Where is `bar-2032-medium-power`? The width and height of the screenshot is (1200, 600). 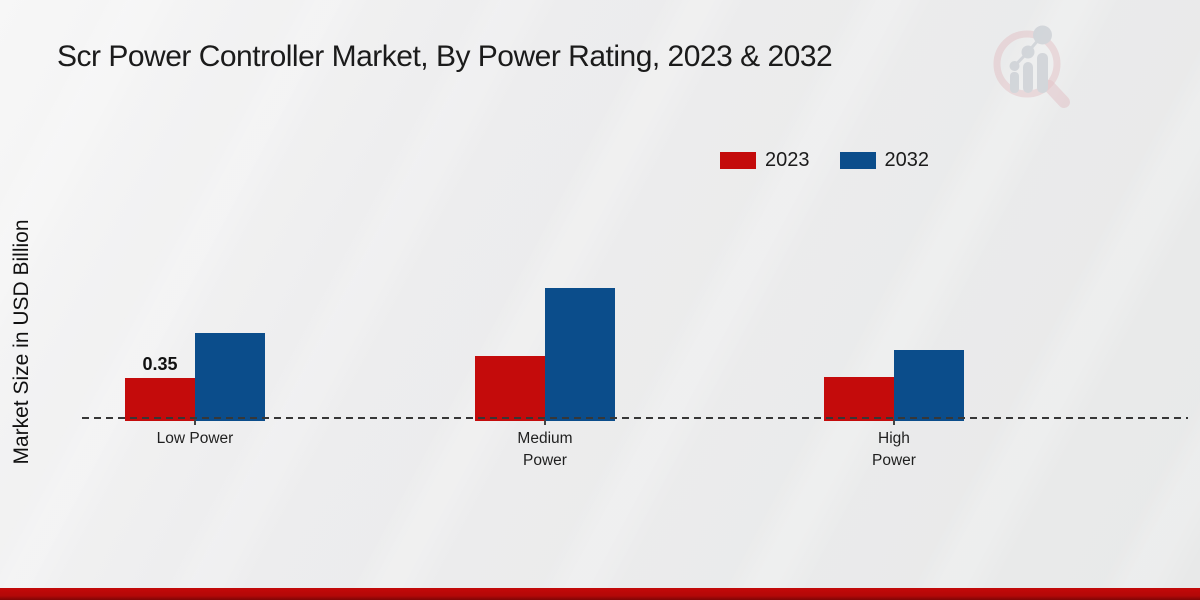
bar-2032-medium-power is located at coordinates (580, 354).